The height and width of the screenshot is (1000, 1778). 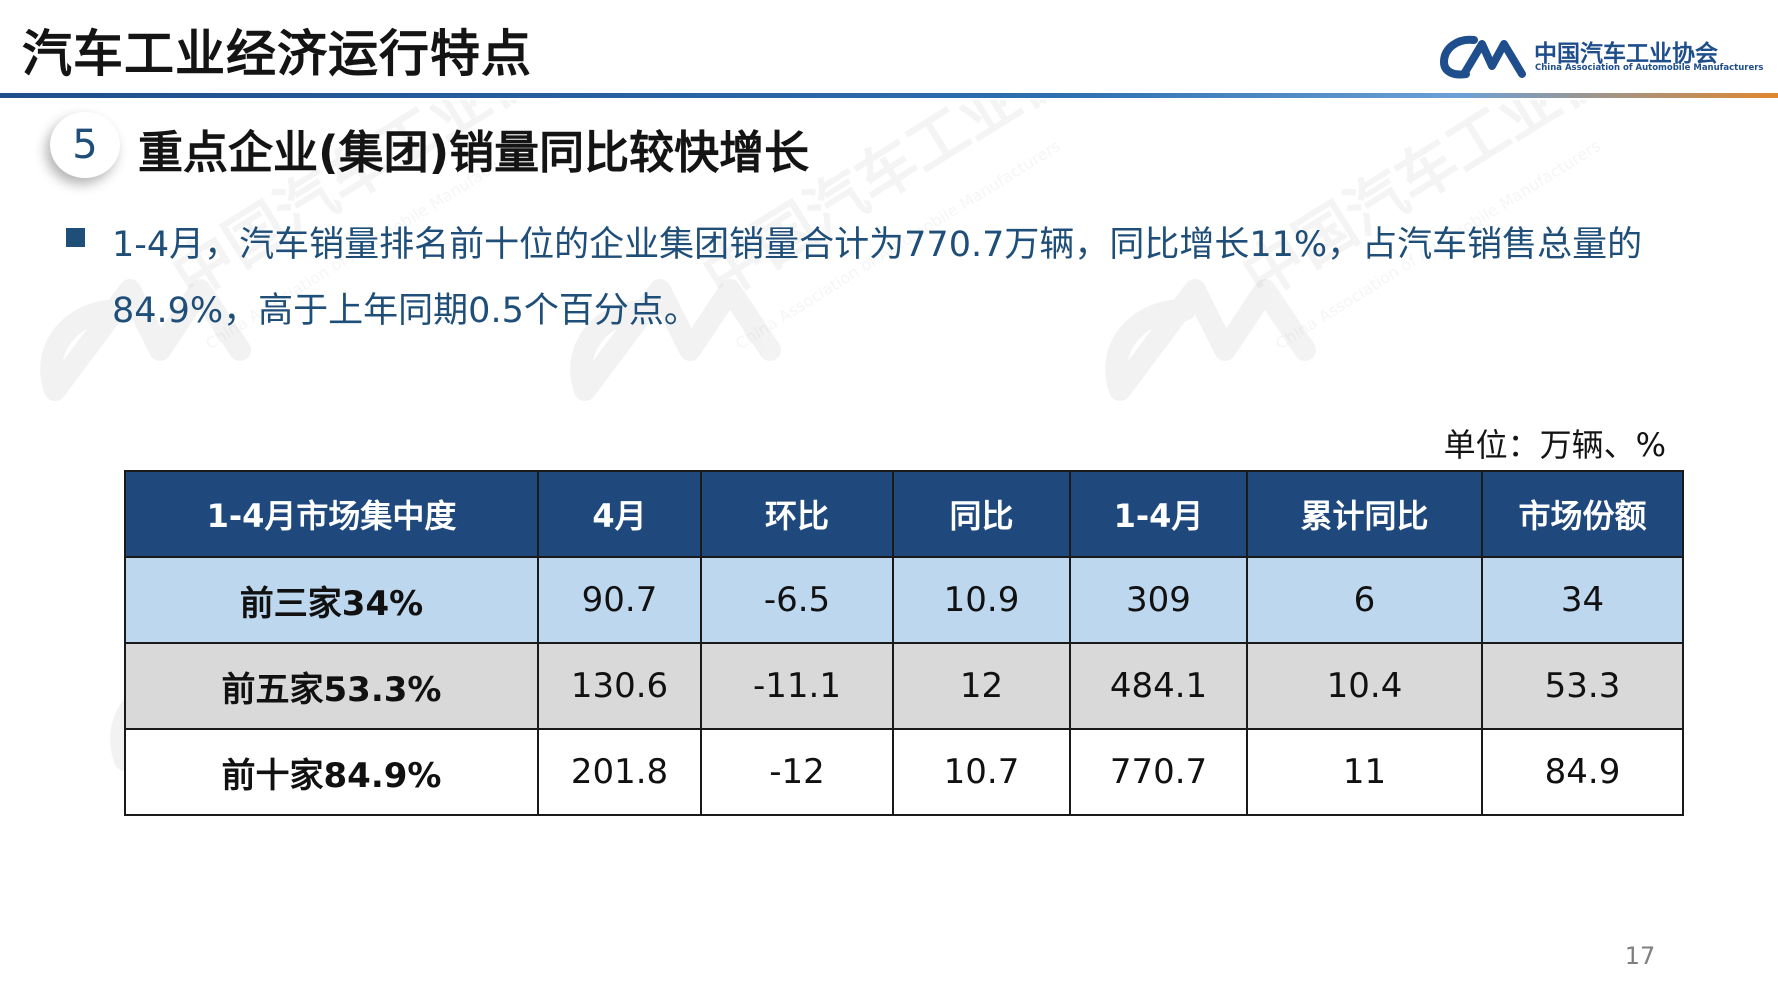 What do you see at coordinates (1158, 772) in the screenshot?
I see `table-cell: 770.7` at bounding box center [1158, 772].